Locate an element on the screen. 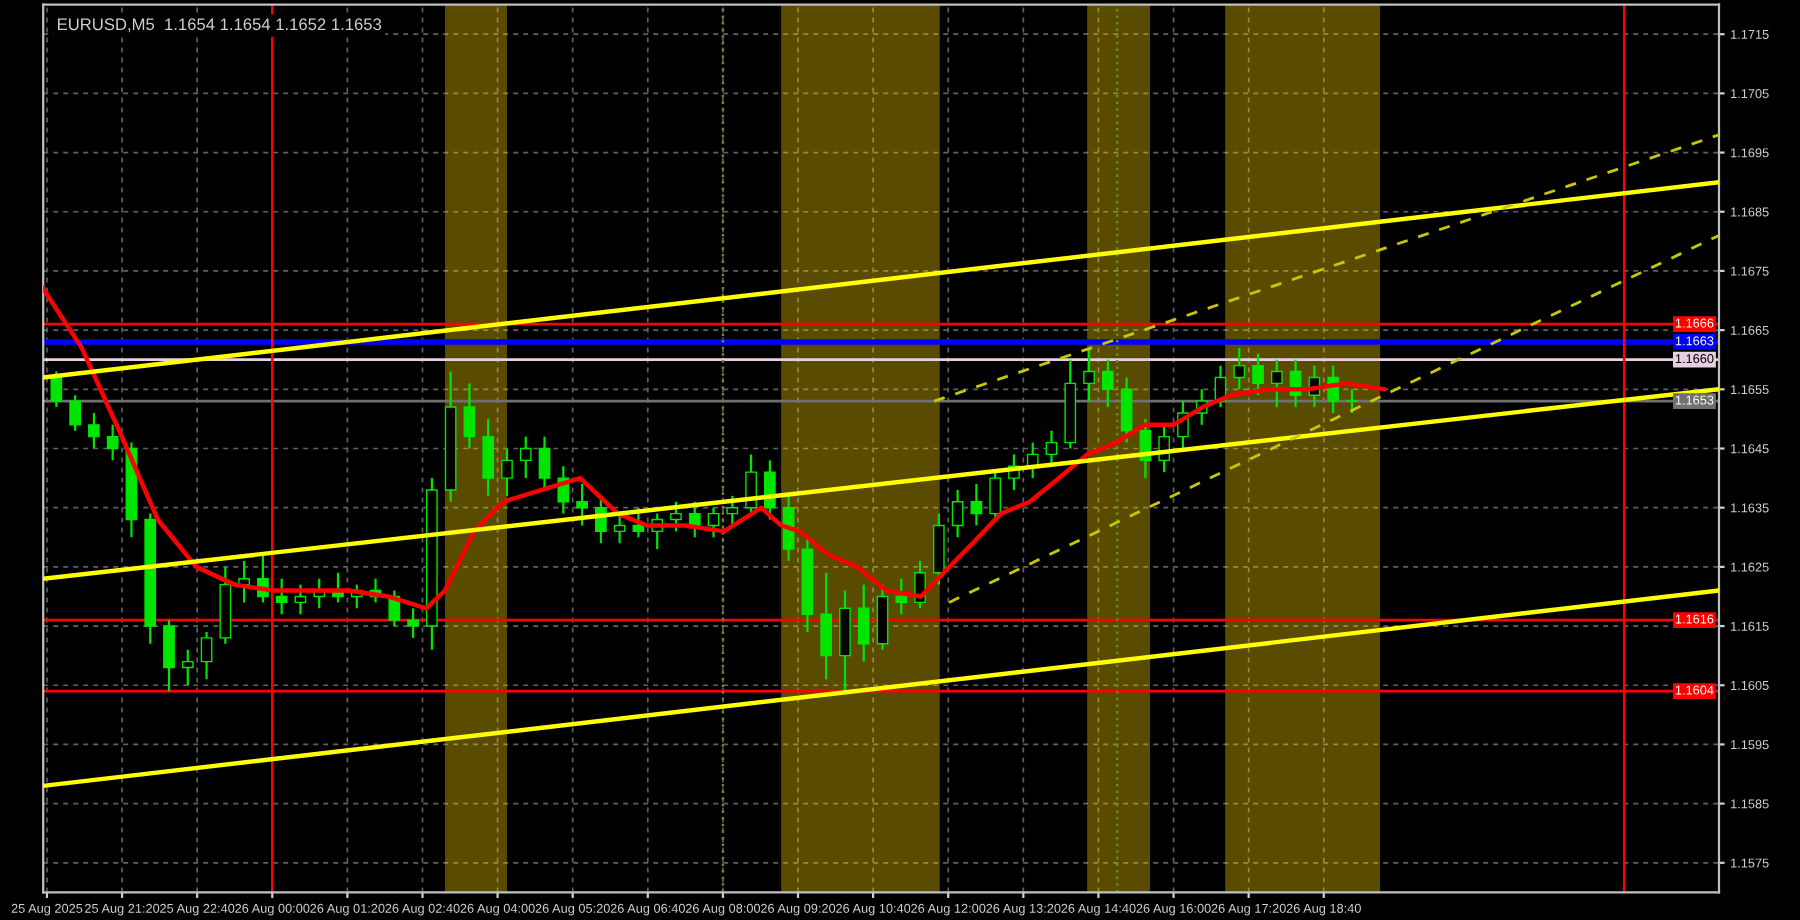 The image size is (1800, 920). text: EURUSD,M5 1.1654 1.1654 1.1652 1.1653 is located at coordinates (219, 25).